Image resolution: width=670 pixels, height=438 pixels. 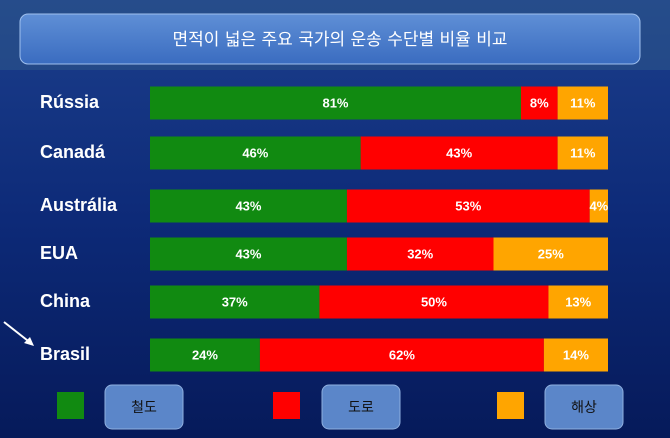 I want to click on value-label: 62%, so click(x=402, y=354).